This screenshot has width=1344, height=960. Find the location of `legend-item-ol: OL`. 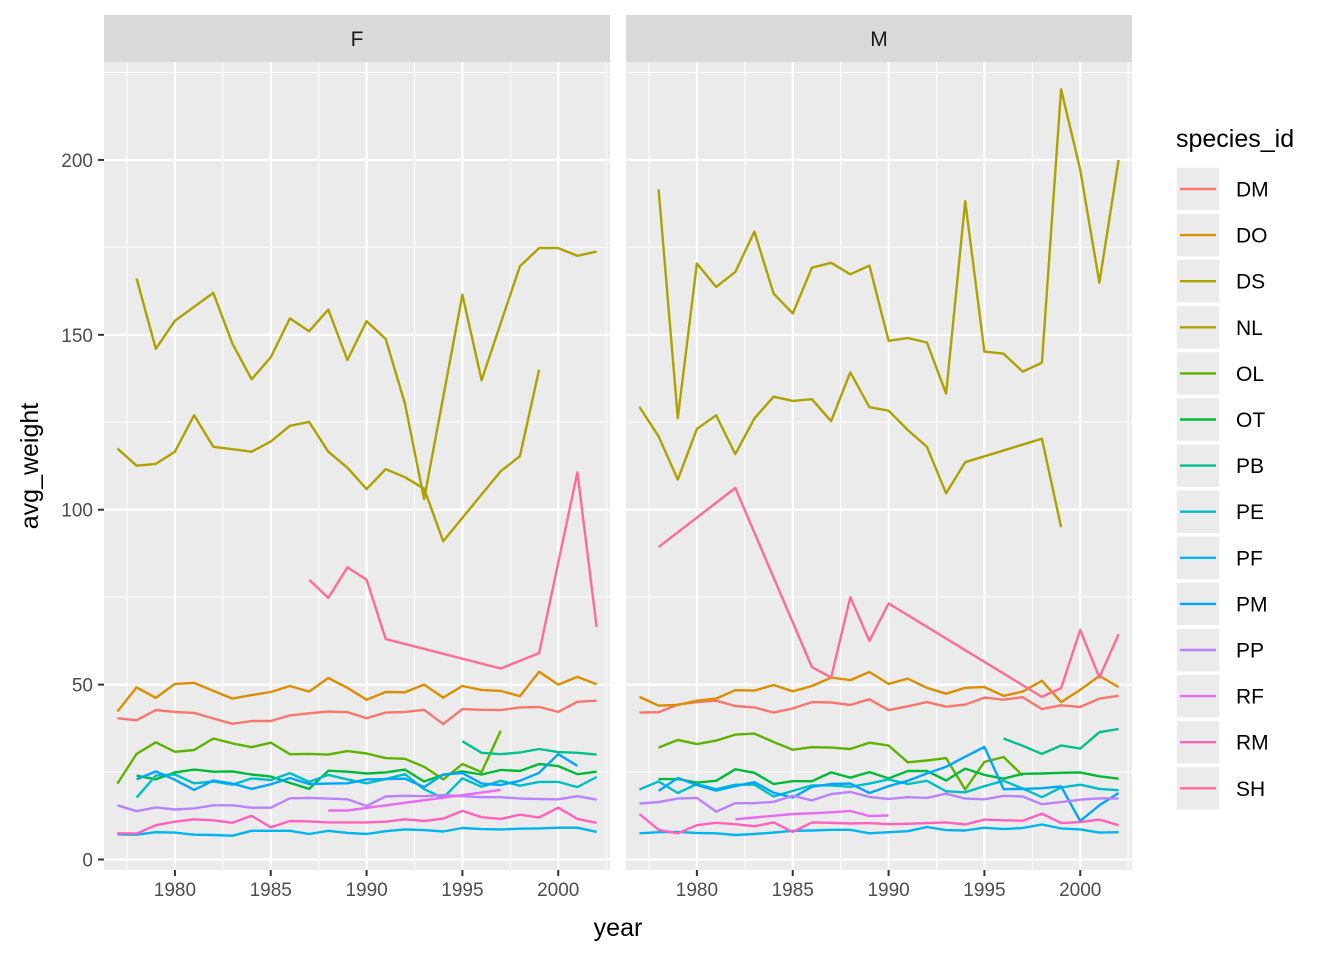

legend-item-ol: OL is located at coordinates (1219, 373).